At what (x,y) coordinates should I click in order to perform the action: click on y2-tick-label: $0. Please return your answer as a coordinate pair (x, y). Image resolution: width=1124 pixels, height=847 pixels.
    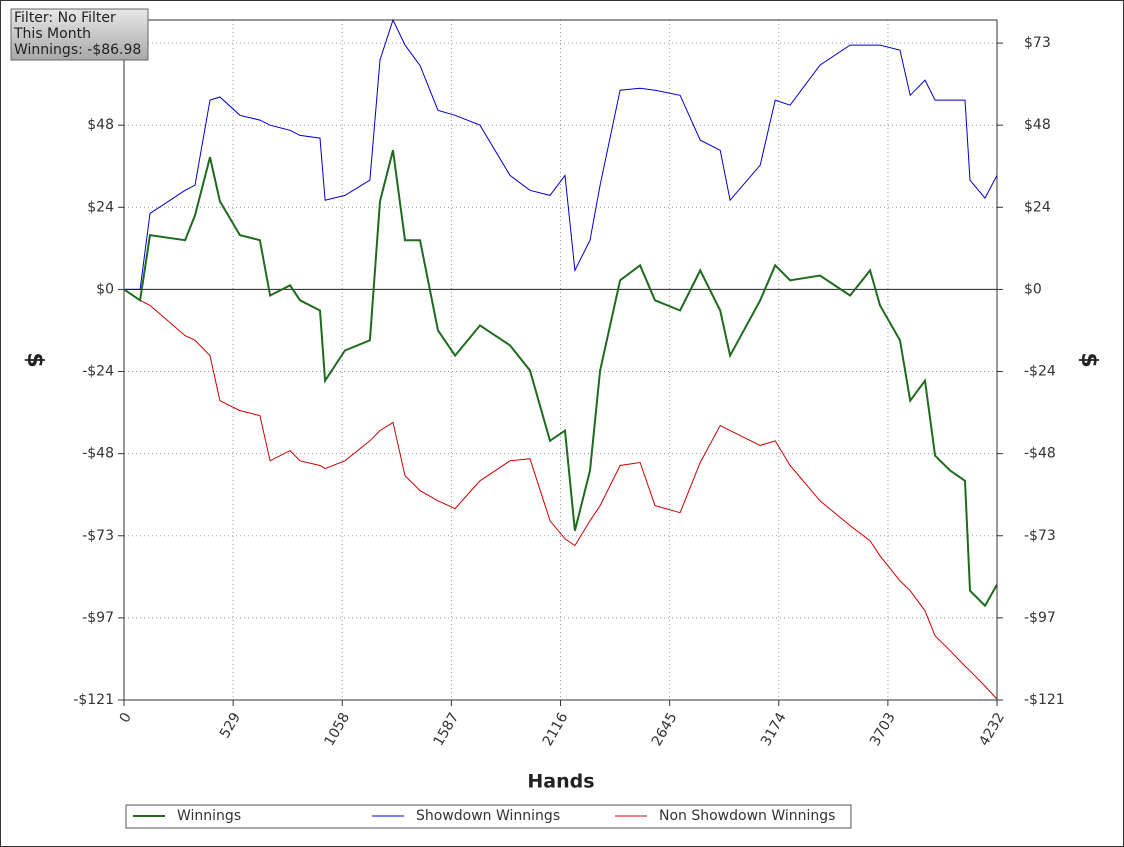
    Looking at the image, I should click on (1033, 289).